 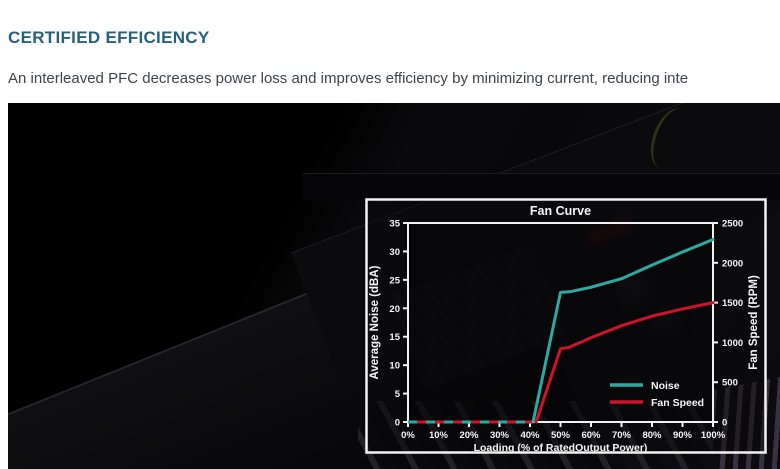 What do you see at coordinates (394, 224) in the screenshot?
I see `svg-text: 35` at bounding box center [394, 224].